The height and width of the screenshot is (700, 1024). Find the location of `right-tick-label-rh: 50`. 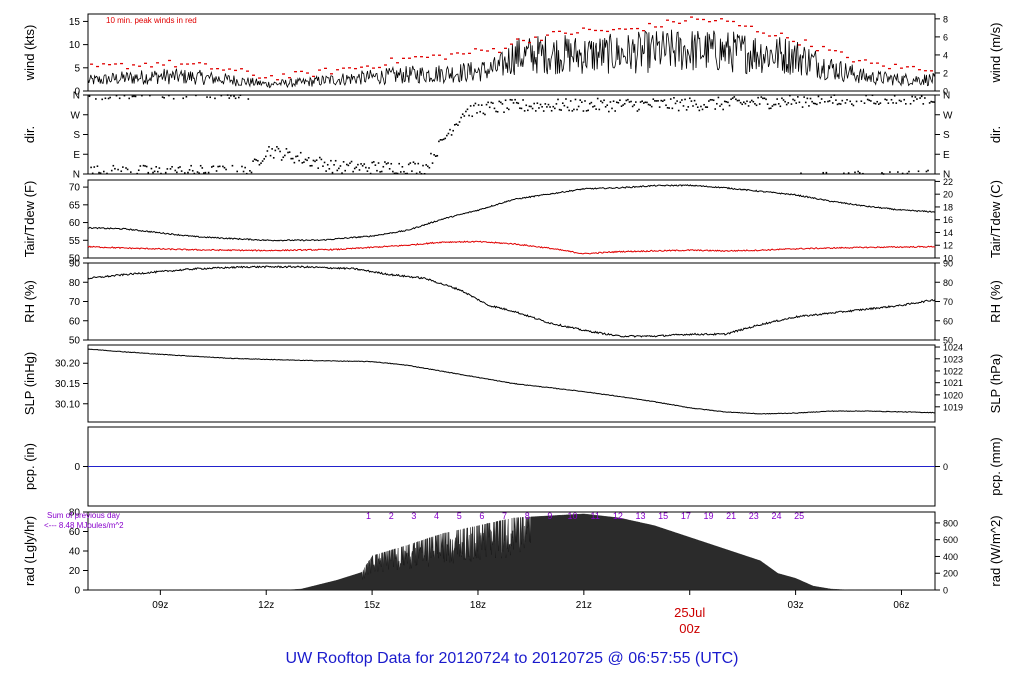

right-tick-label-rh: 50 is located at coordinates (948, 341).